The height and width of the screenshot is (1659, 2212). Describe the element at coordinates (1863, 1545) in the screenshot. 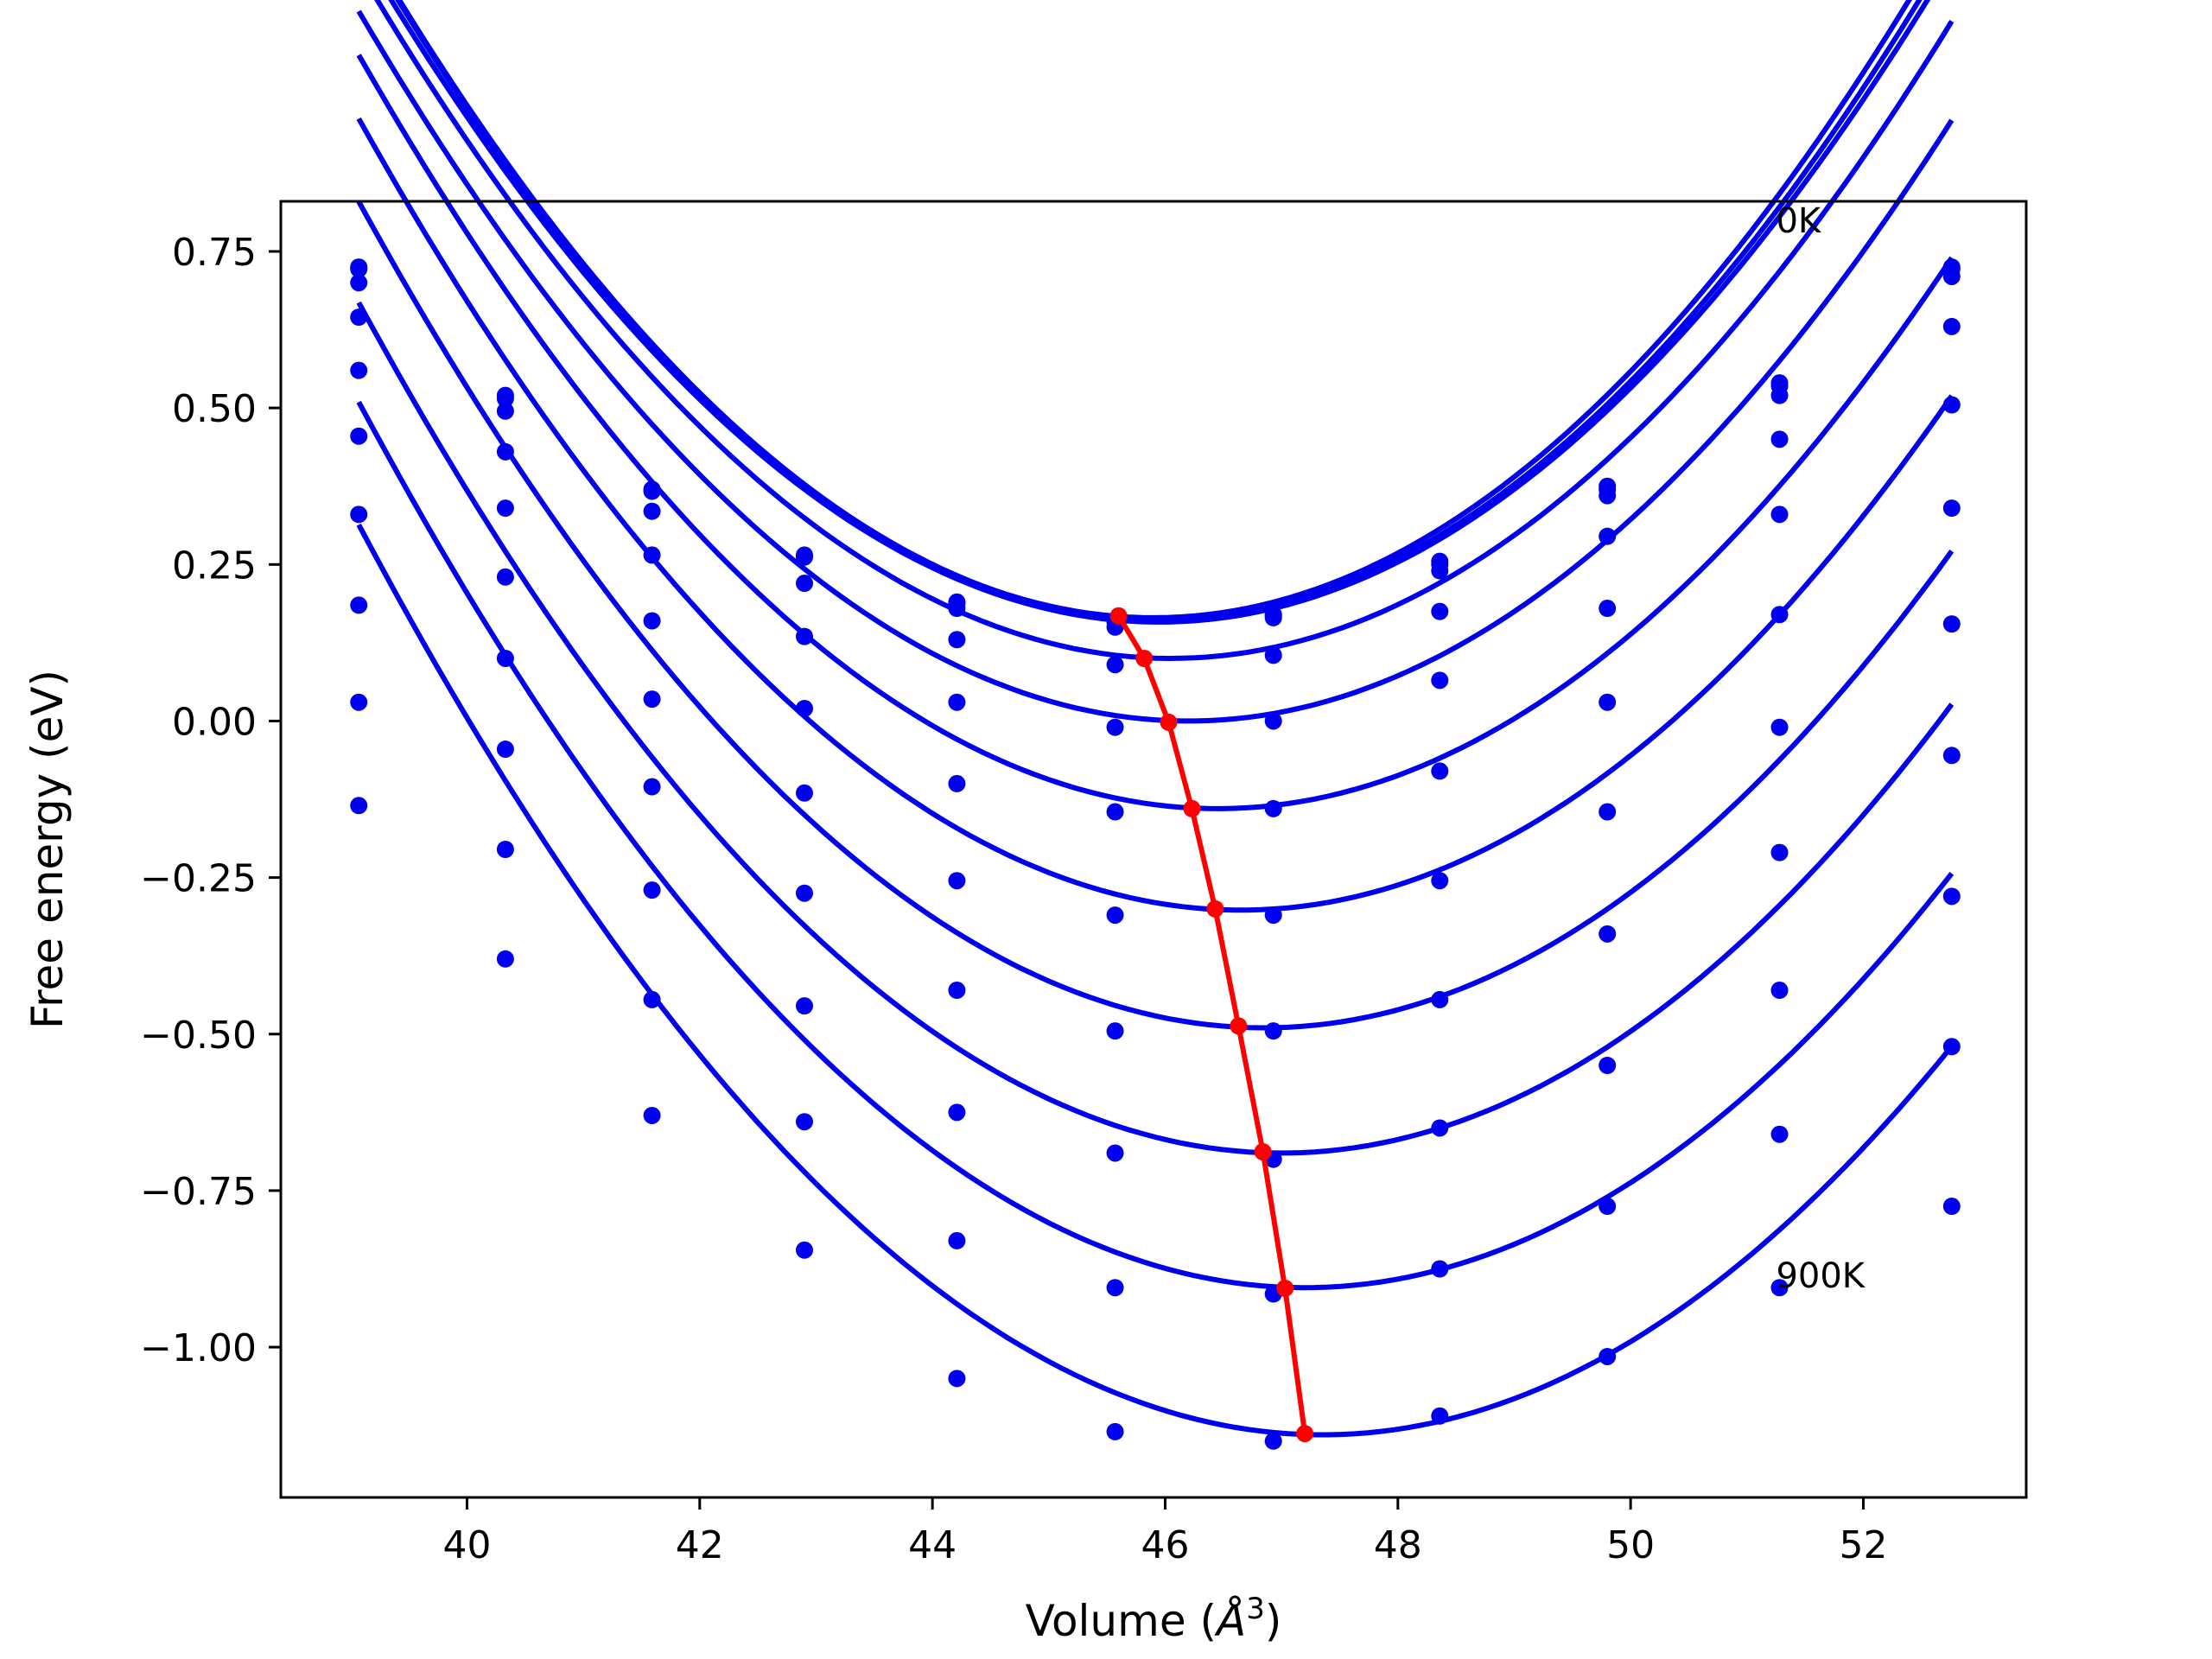

I see `x-tick-label: 52` at that location.